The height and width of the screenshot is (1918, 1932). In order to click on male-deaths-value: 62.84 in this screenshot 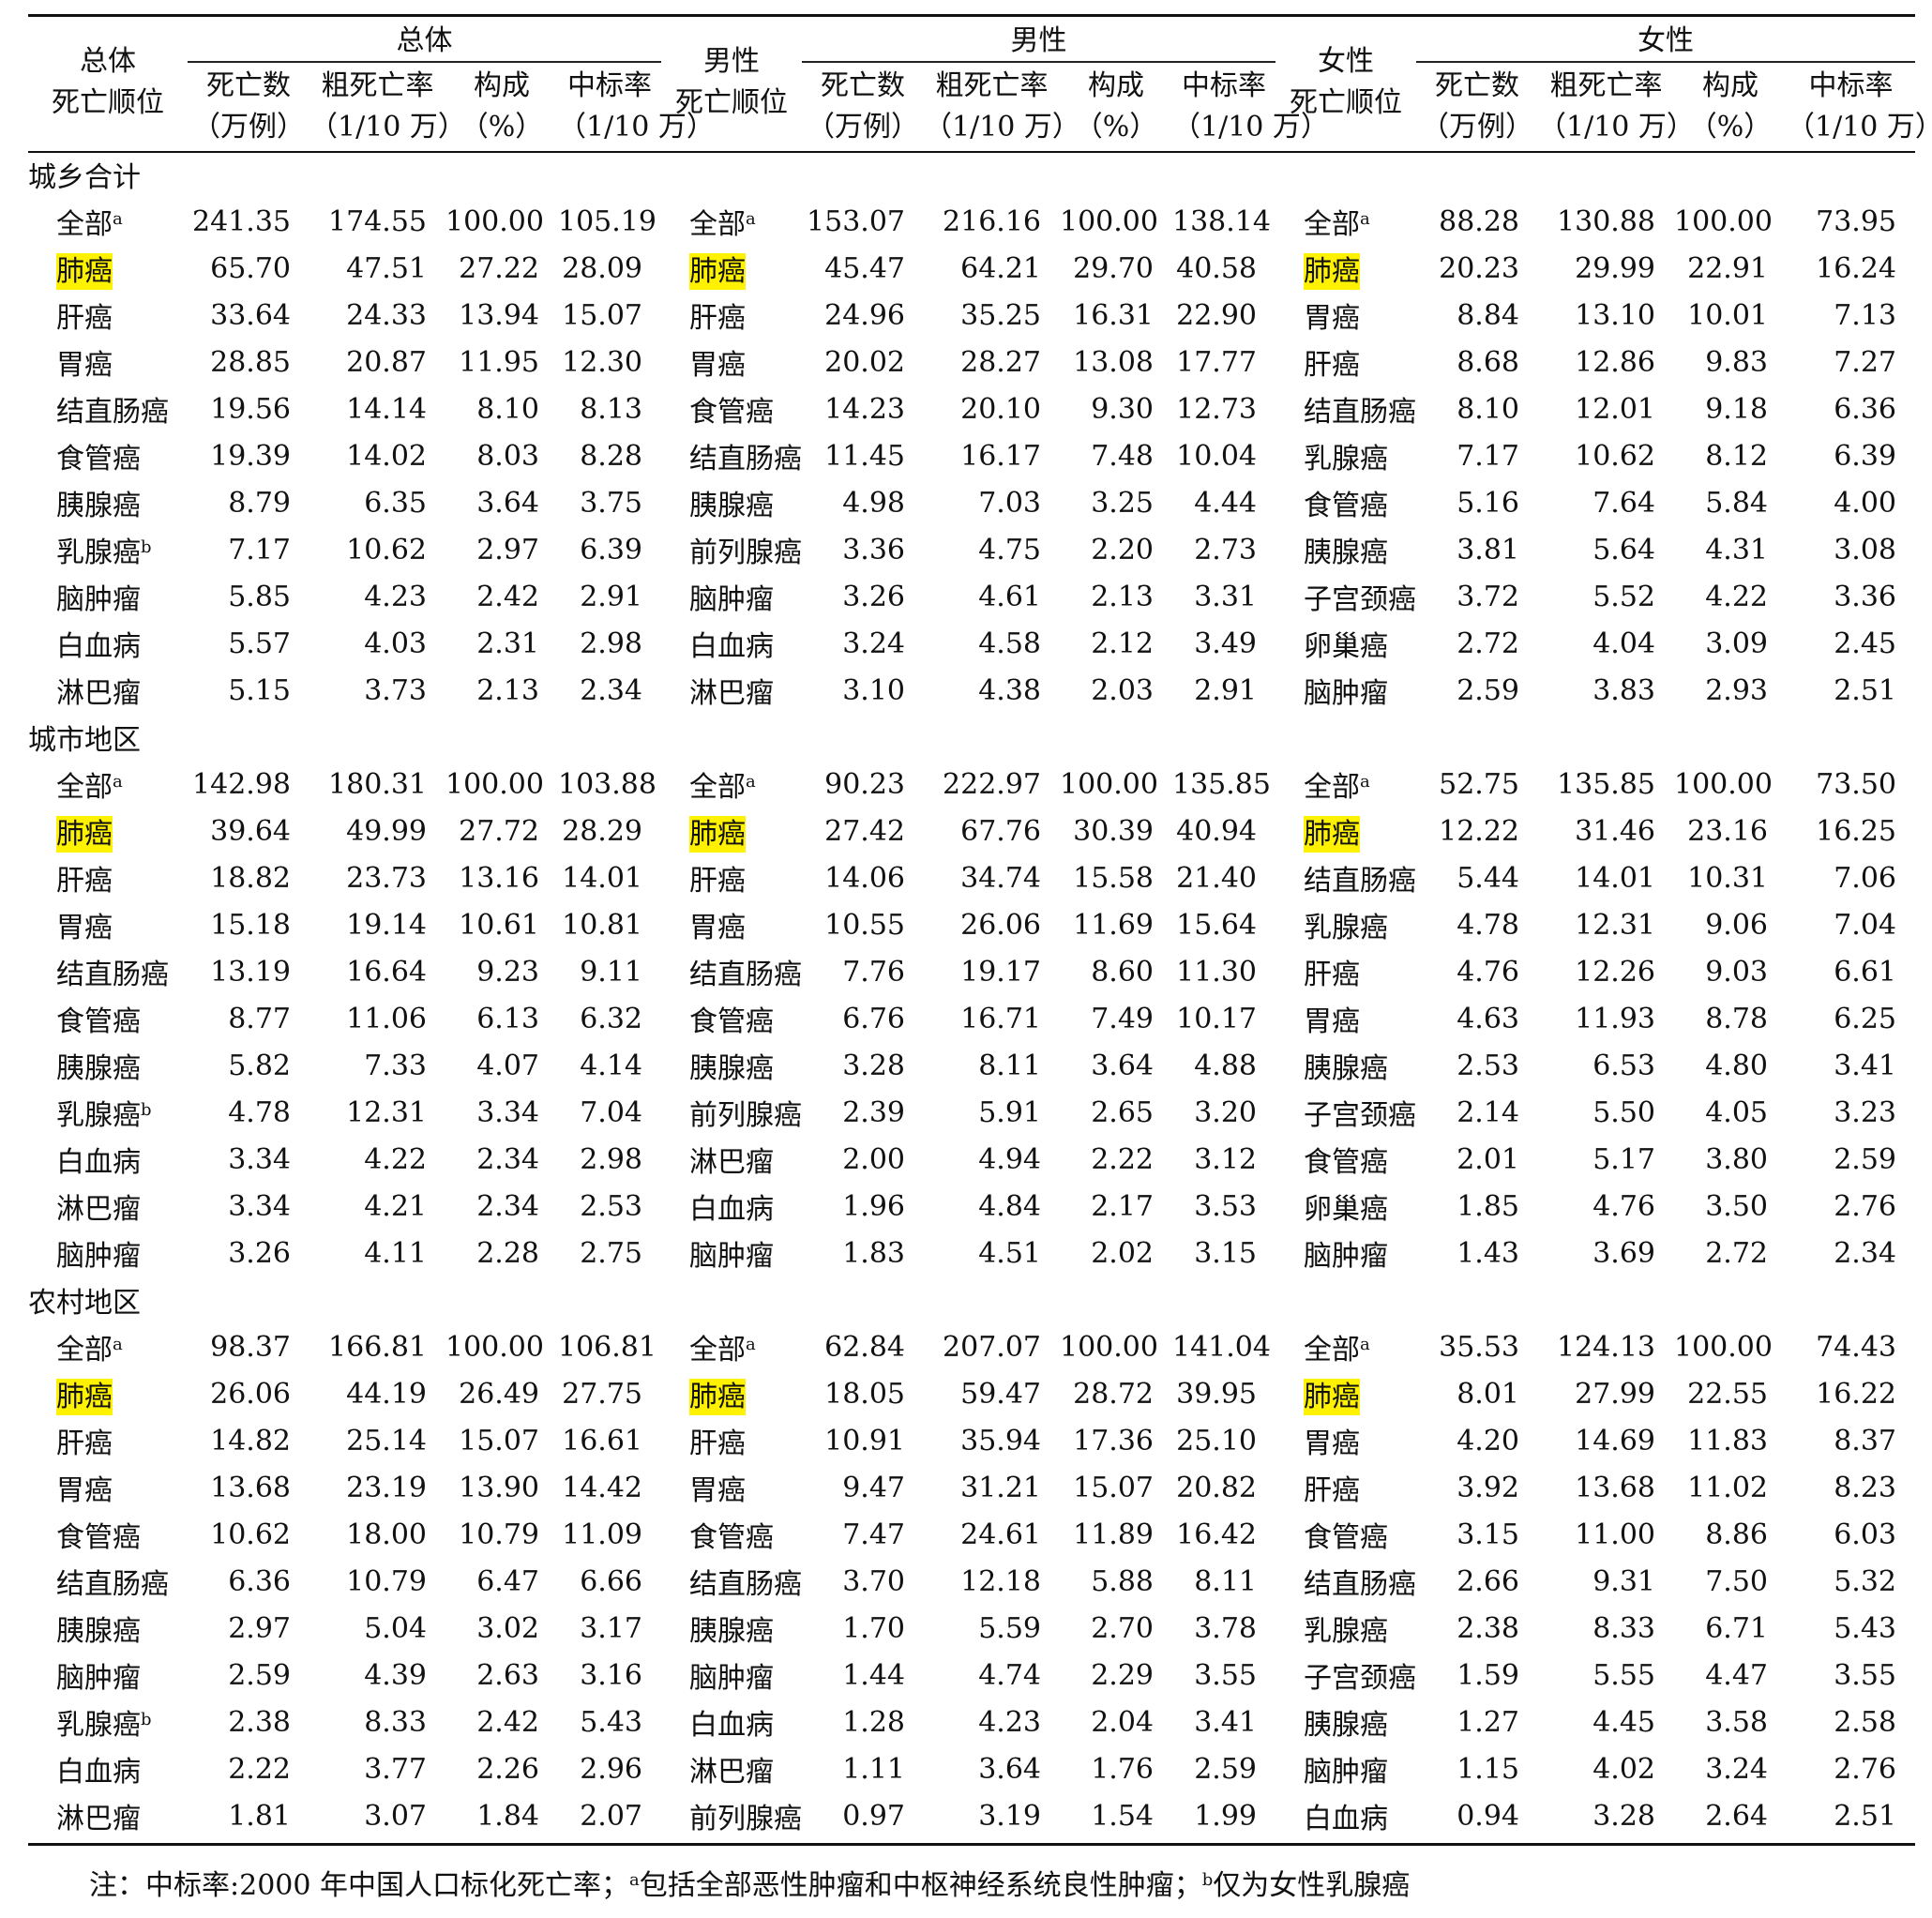, I will do `click(864, 1347)`.